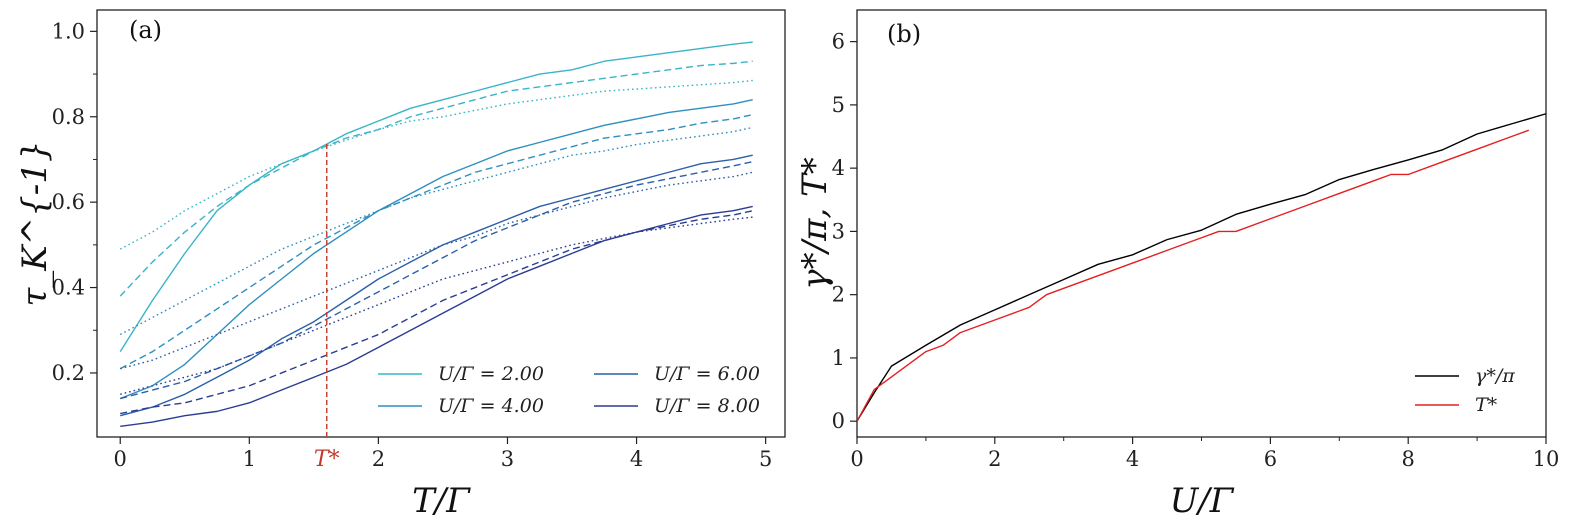  What do you see at coordinates (838, 358) in the screenshot?
I see `y-tick-label: 1` at bounding box center [838, 358].